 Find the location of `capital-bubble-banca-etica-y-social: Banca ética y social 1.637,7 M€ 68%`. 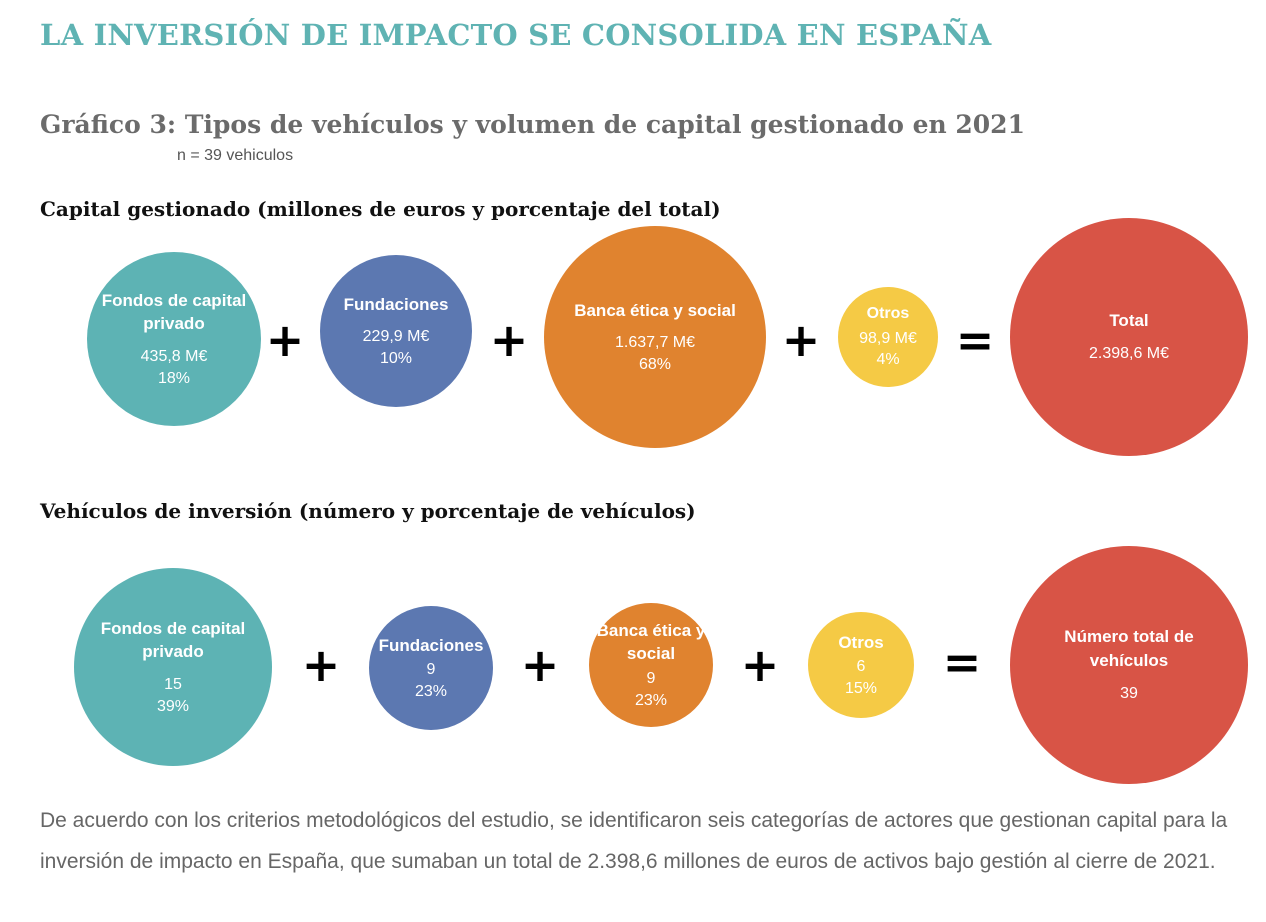

capital-bubble-banca-etica-y-social: Banca ética y social 1.637,7 M€ 68% is located at coordinates (655, 337).